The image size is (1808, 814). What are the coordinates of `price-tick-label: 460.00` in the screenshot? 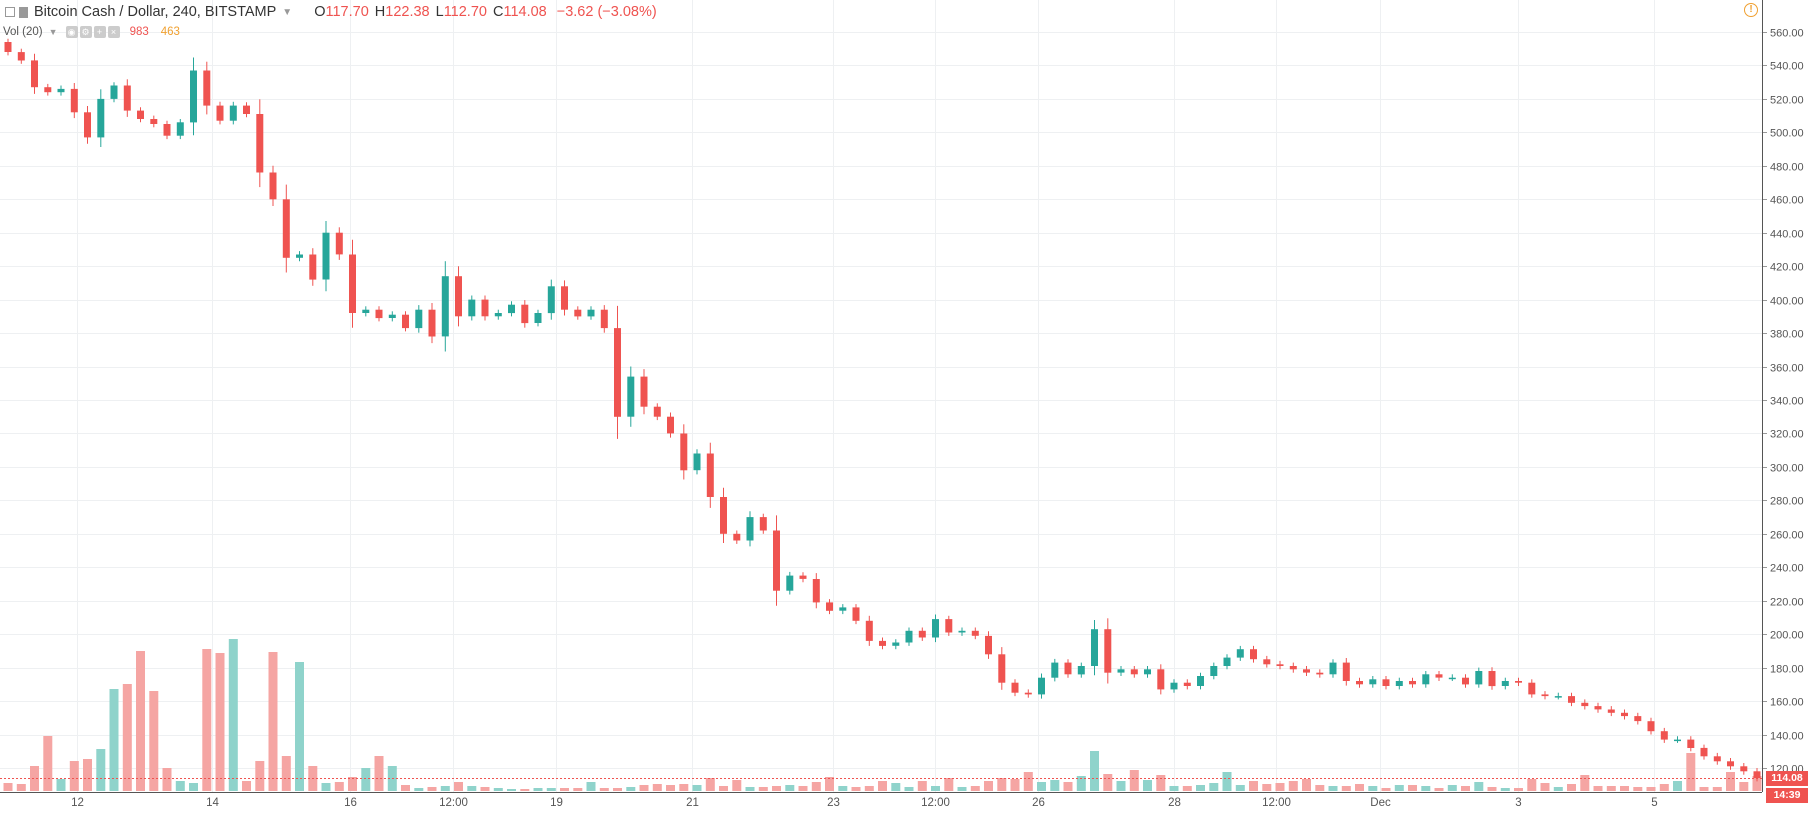 It's located at (1787, 201).